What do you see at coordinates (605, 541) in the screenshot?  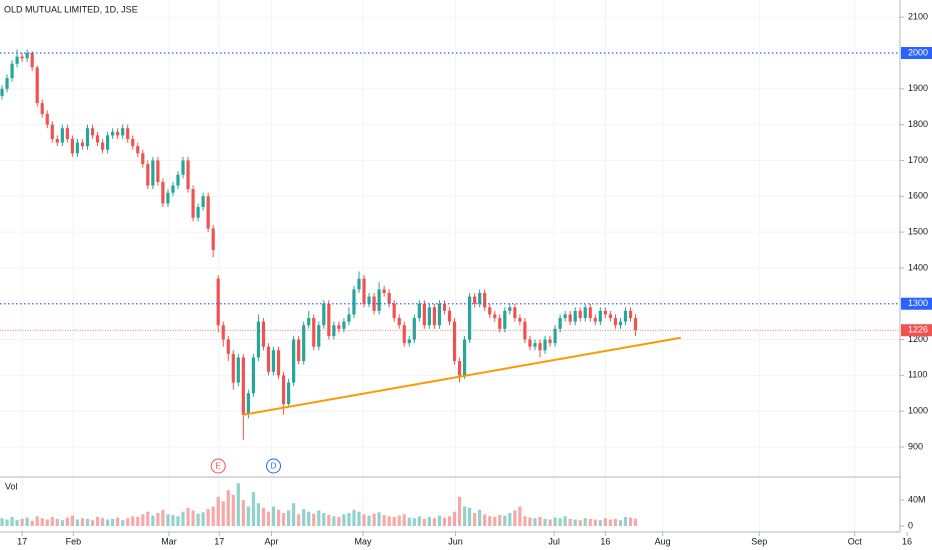 I see `x-tick-label: 16` at bounding box center [605, 541].